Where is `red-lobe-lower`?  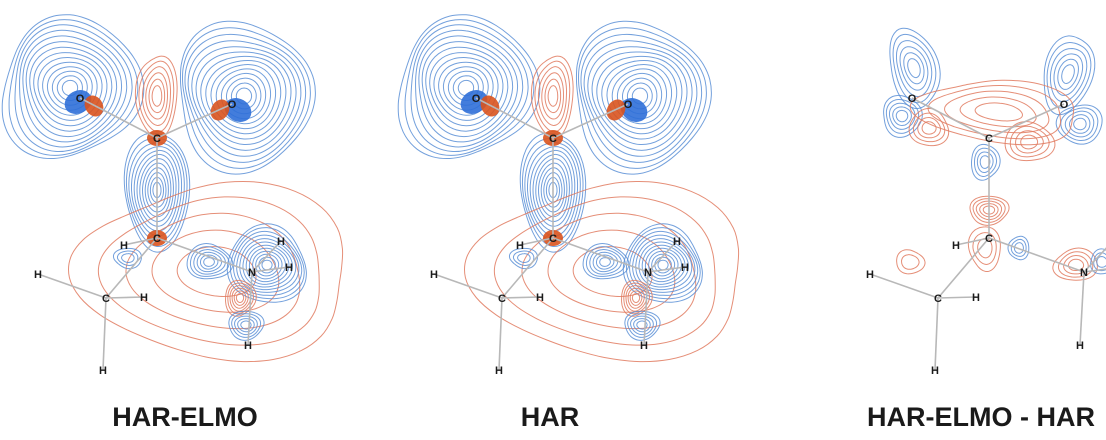
red-lobe-lower is located at coordinates (206, 271).